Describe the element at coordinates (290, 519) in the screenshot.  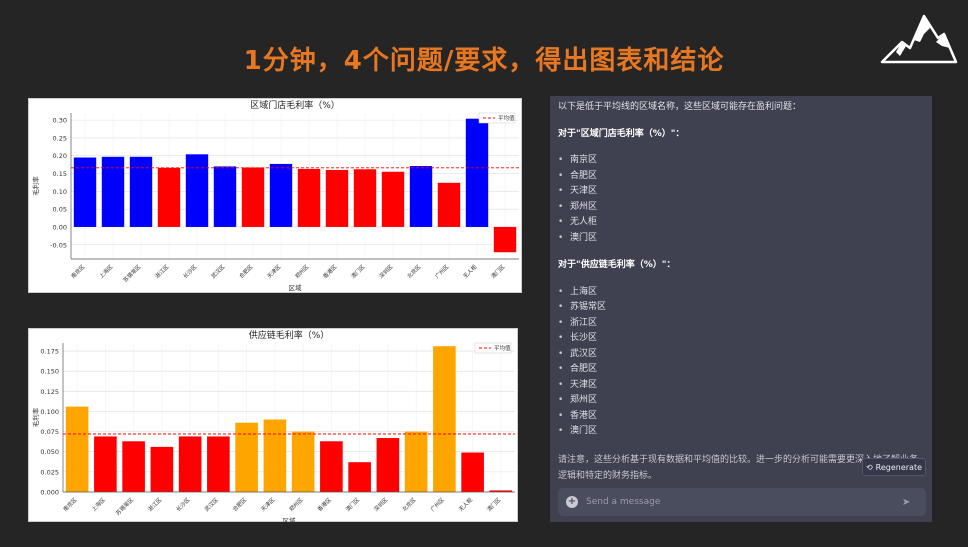
I see `x-axis-label: 区域` at that location.